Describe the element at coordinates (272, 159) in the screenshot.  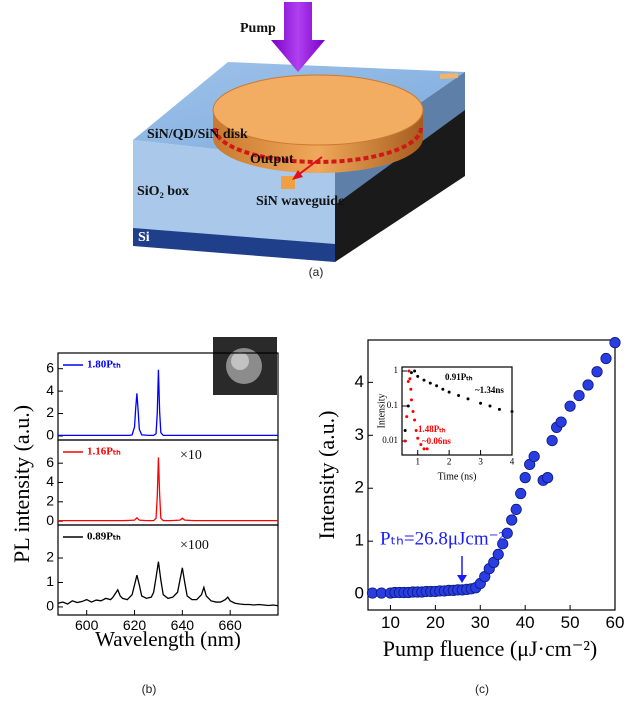
I see `output-label: Output` at that location.